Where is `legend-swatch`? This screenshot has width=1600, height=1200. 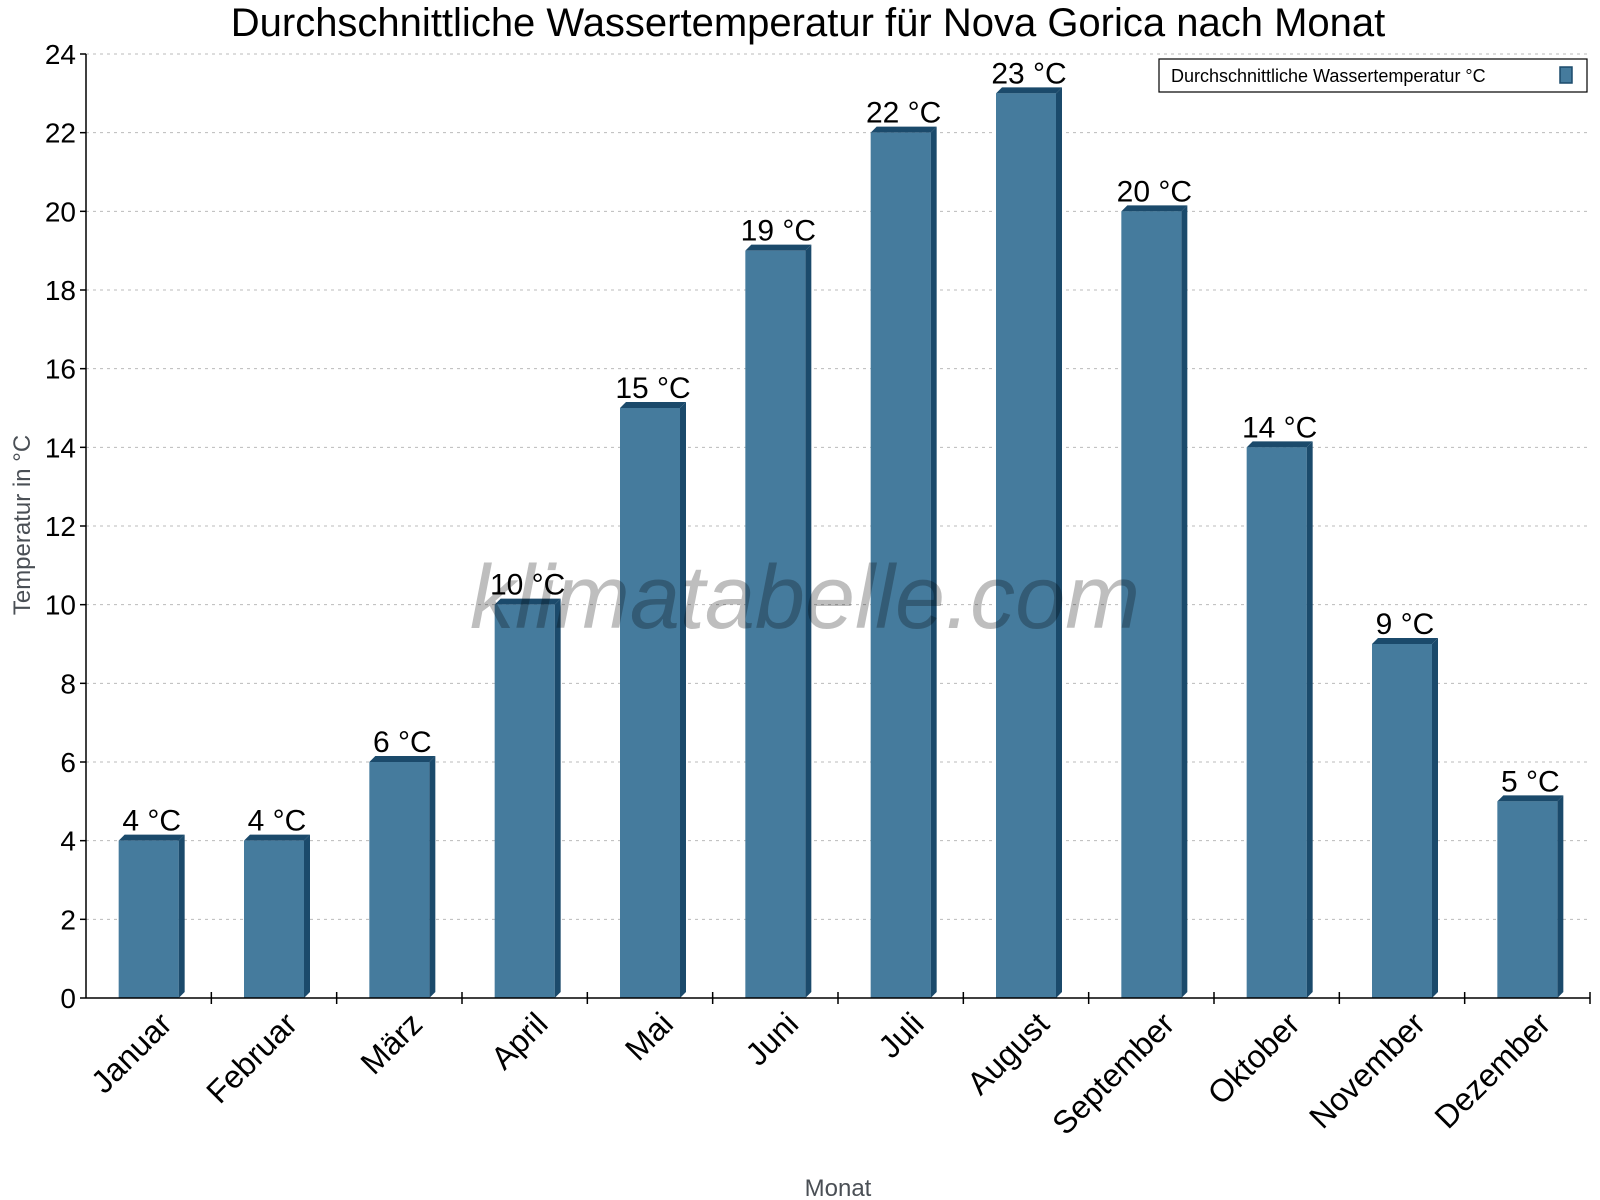
legend-swatch is located at coordinates (1566, 75).